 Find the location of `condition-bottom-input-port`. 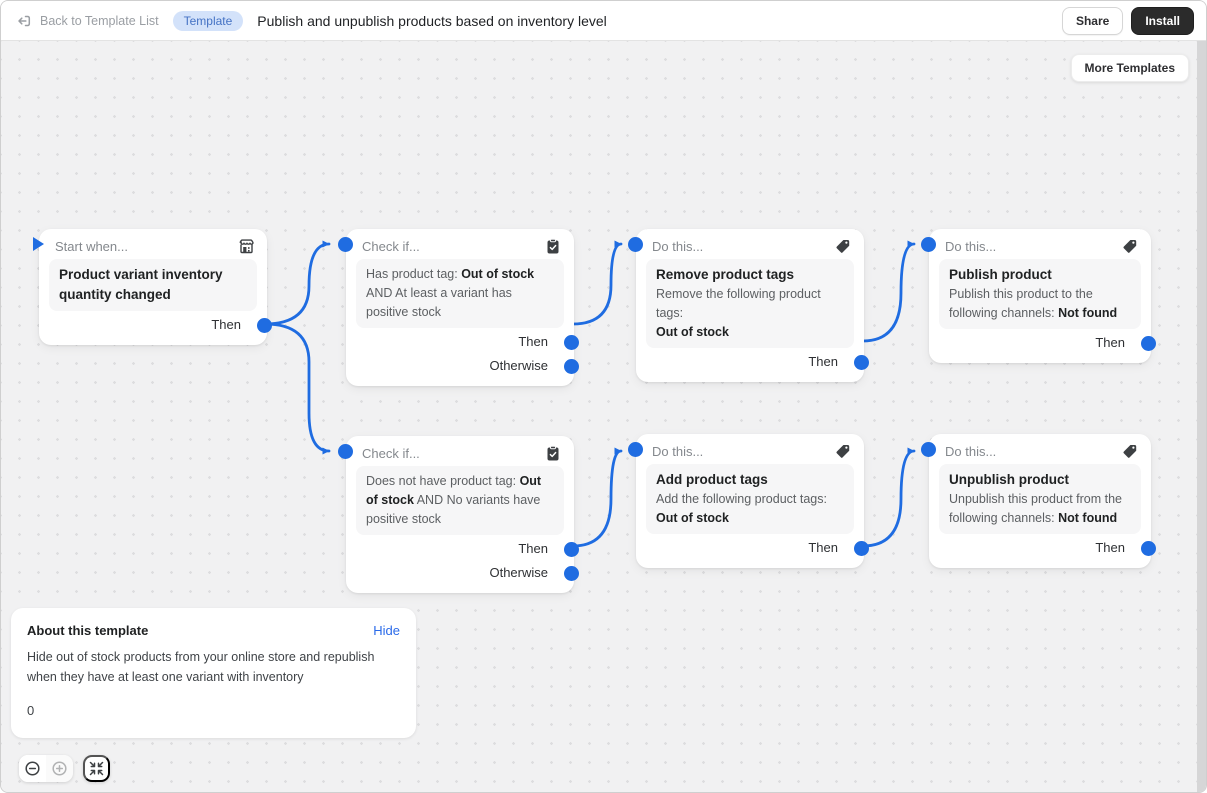

condition-bottom-input-port is located at coordinates (345, 451).